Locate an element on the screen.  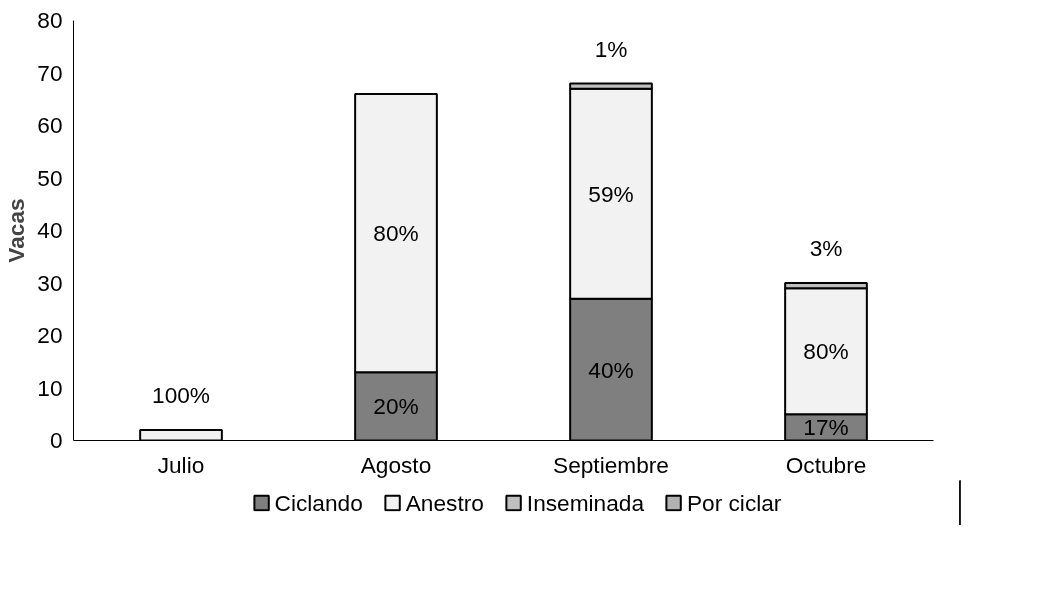
x-tick-label: Julio is located at coordinates (181, 464).